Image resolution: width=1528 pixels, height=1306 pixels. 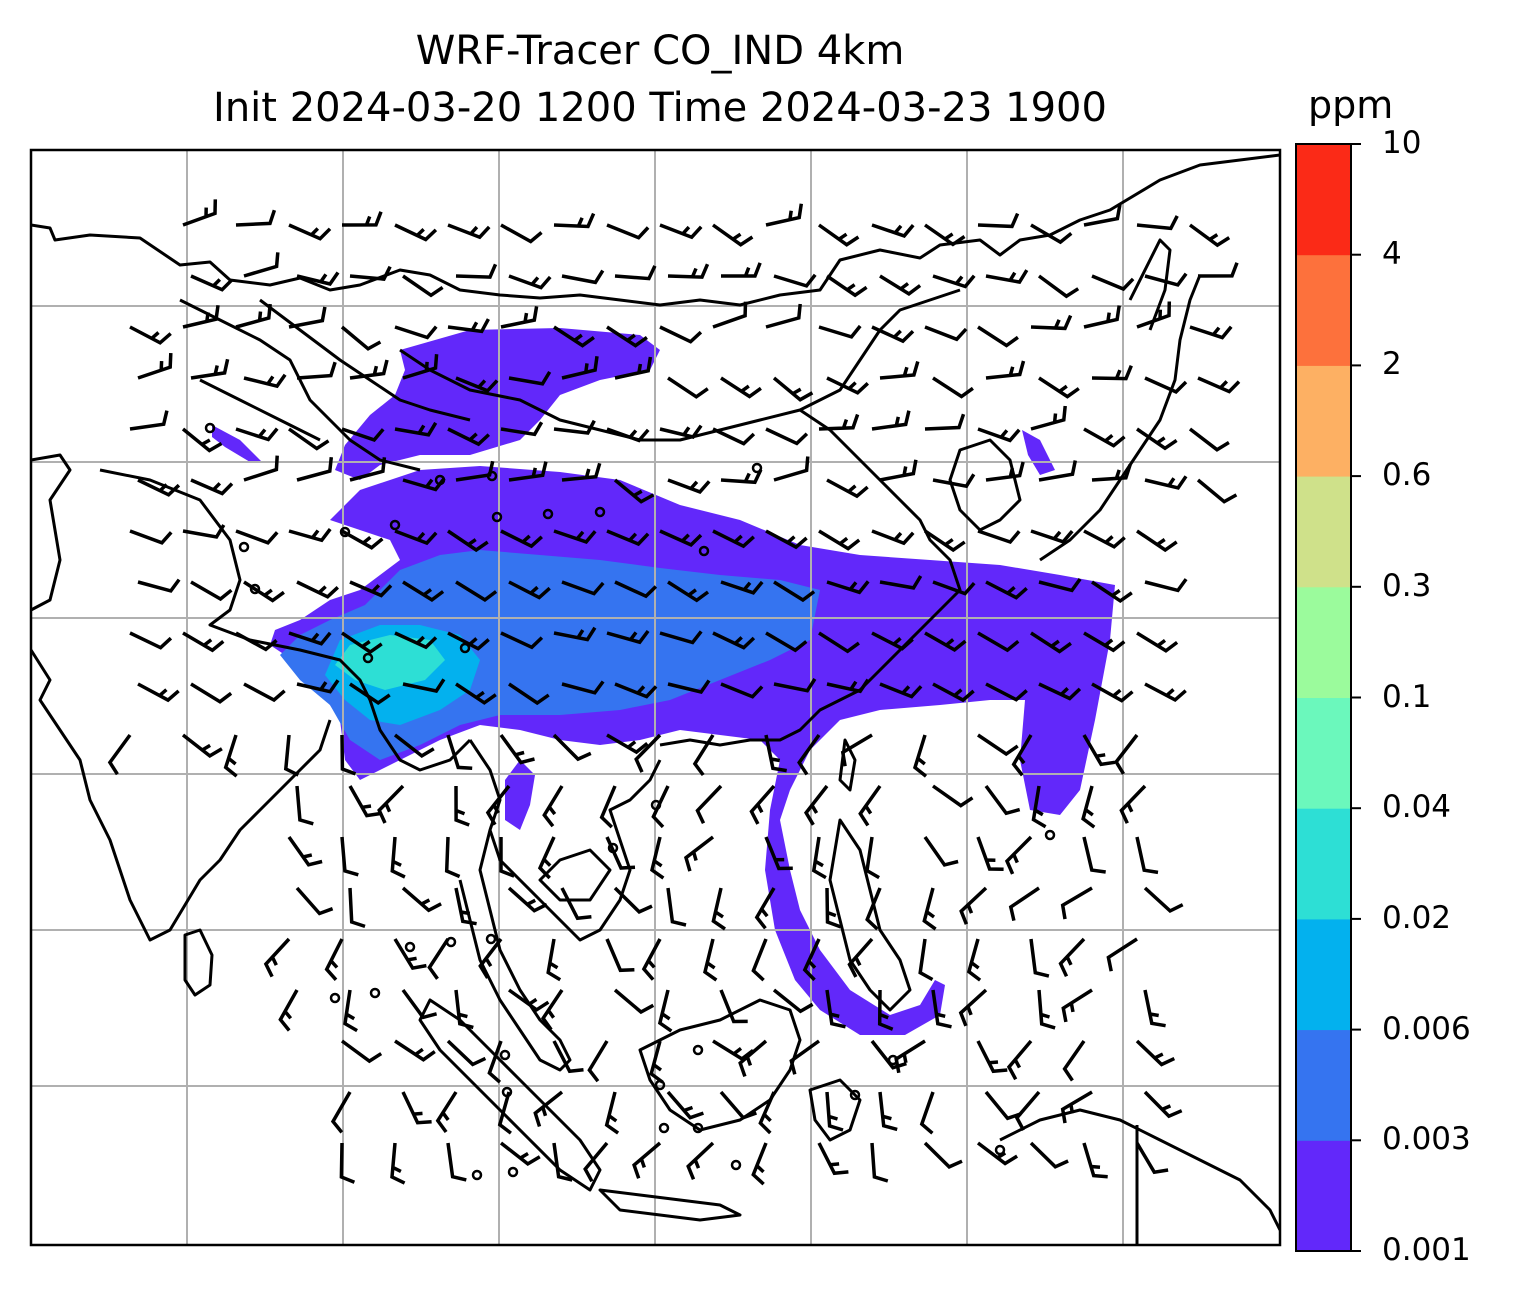 What do you see at coordinates (655, 230) in the screenshot?
I see `coastline-north-border` at bounding box center [655, 230].